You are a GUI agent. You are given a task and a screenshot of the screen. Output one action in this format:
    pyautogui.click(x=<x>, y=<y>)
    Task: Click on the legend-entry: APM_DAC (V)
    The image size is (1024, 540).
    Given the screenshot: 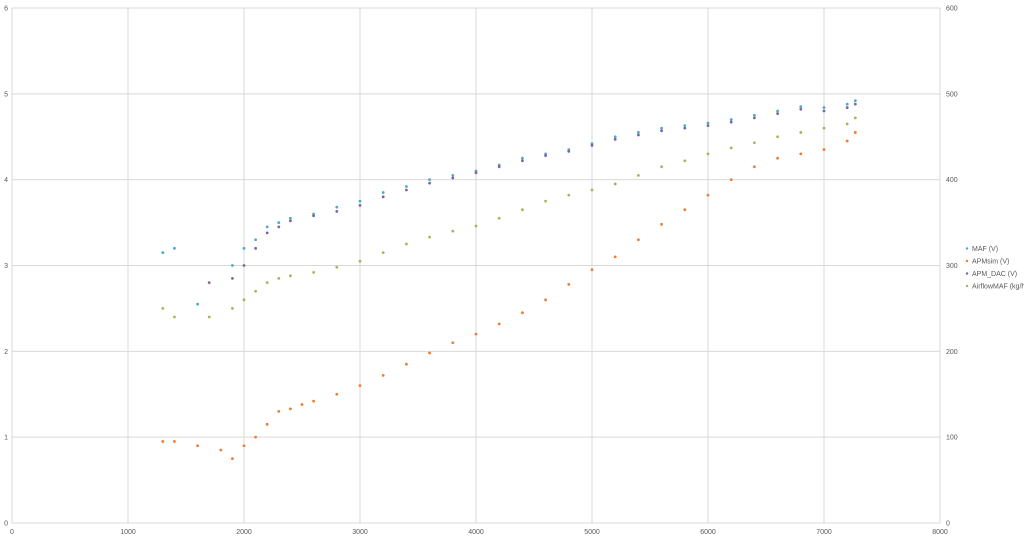 What is the action you would take?
    pyautogui.click(x=994, y=274)
    